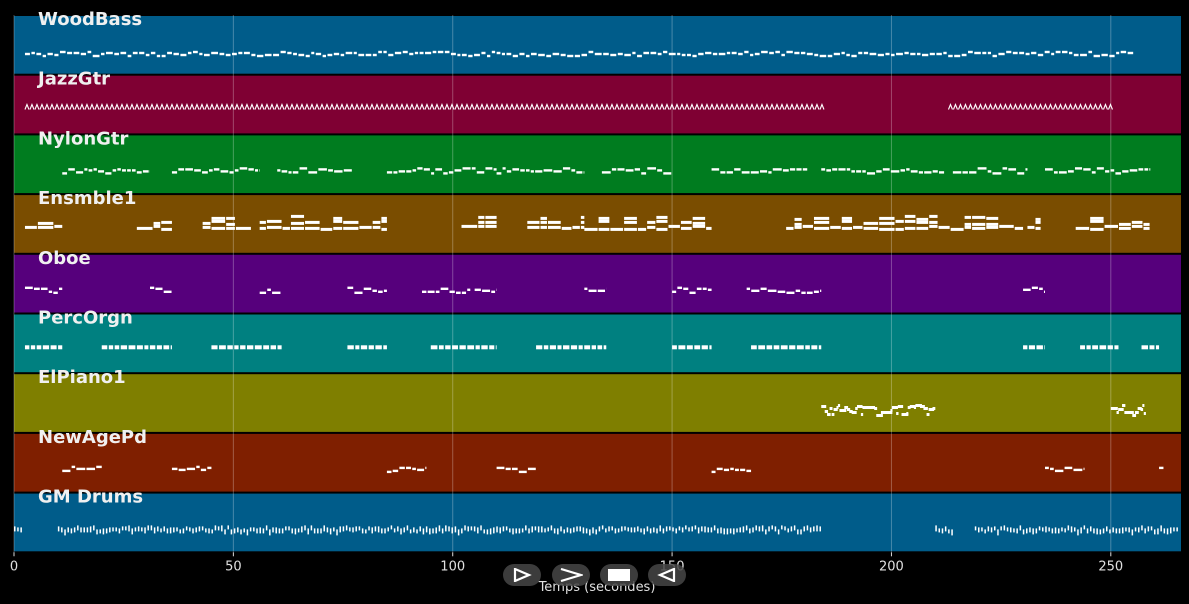 The height and width of the screenshot is (604, 1189). What do you see at coordinates (571, 575) in the screenshot?
I see `fast-forward-button` at bounding box center [571, 575].